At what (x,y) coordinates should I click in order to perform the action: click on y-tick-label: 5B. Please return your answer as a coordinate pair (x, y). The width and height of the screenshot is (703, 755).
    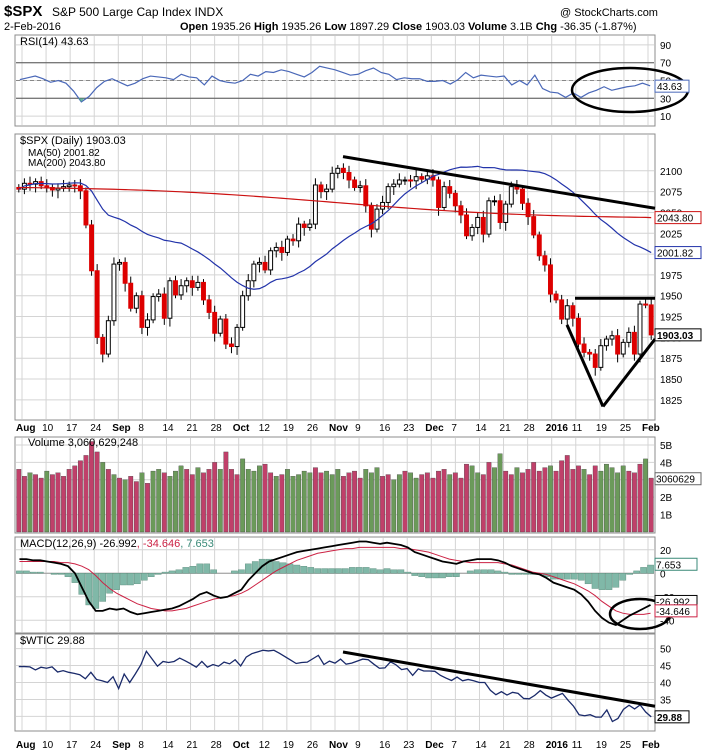
    Looking at the image, I should click on (666, 446).